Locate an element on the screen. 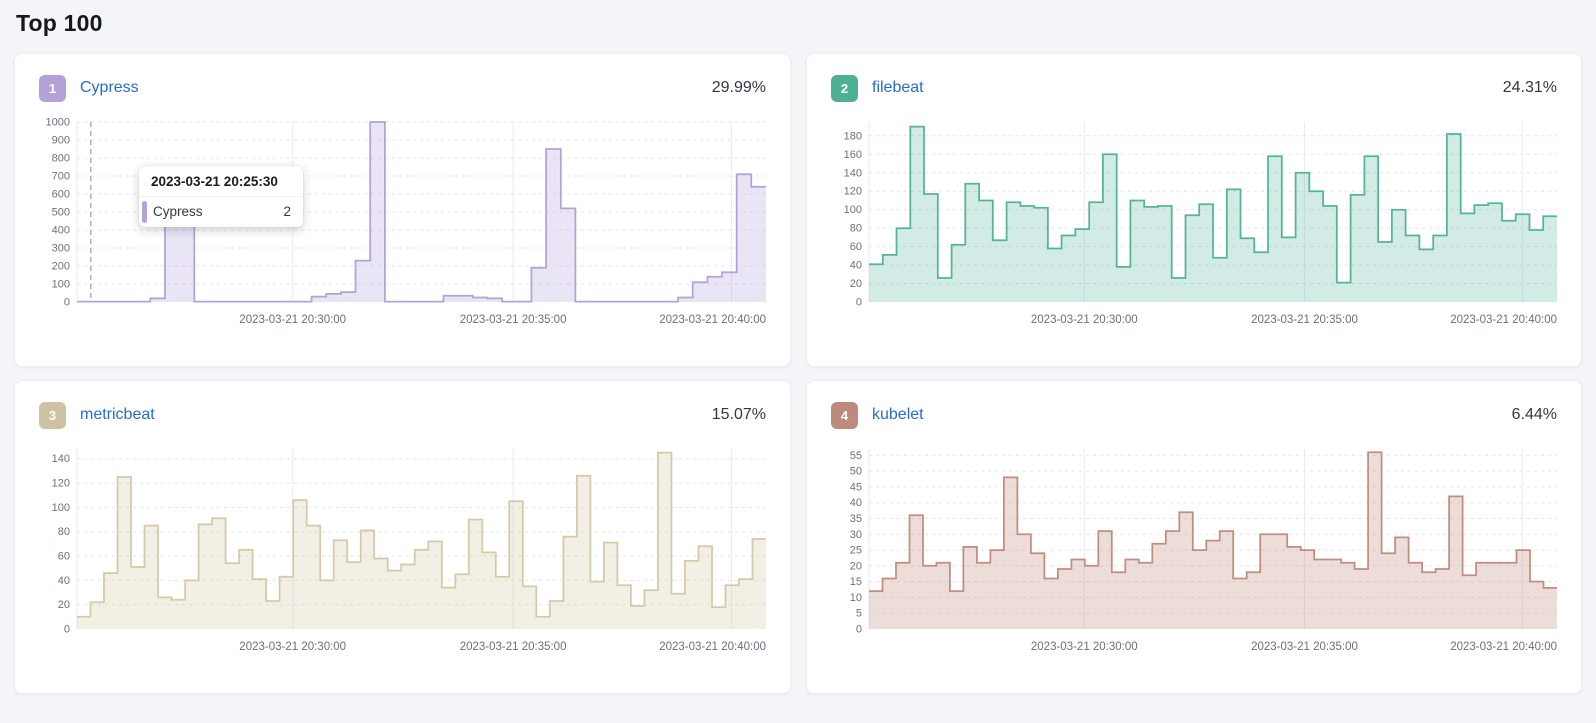  series-link-filebeat: filebeat is located at coordinates (898, 87).